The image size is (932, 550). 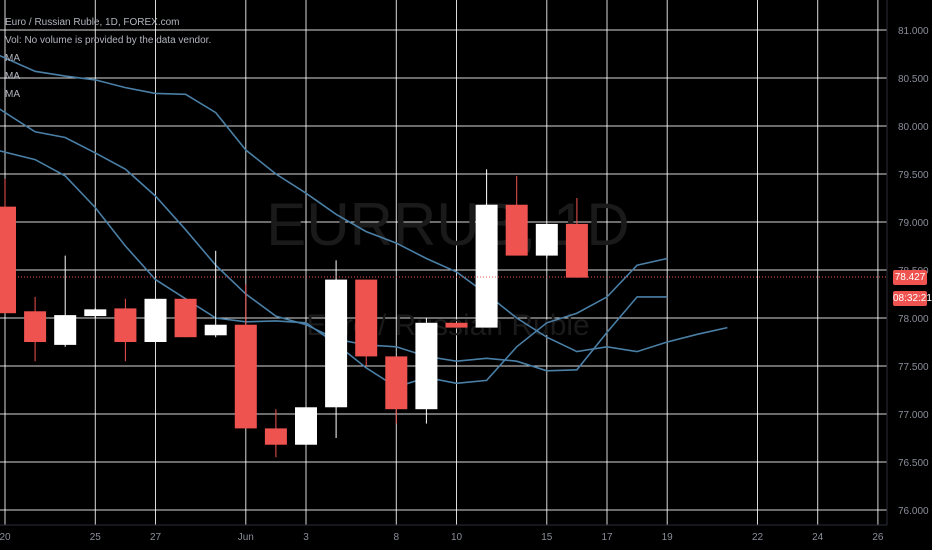 What do you see at coordinates (913, 463) in the screenshot?
I see `price-tick-label: 76.500` at bounding box center [913, 463].